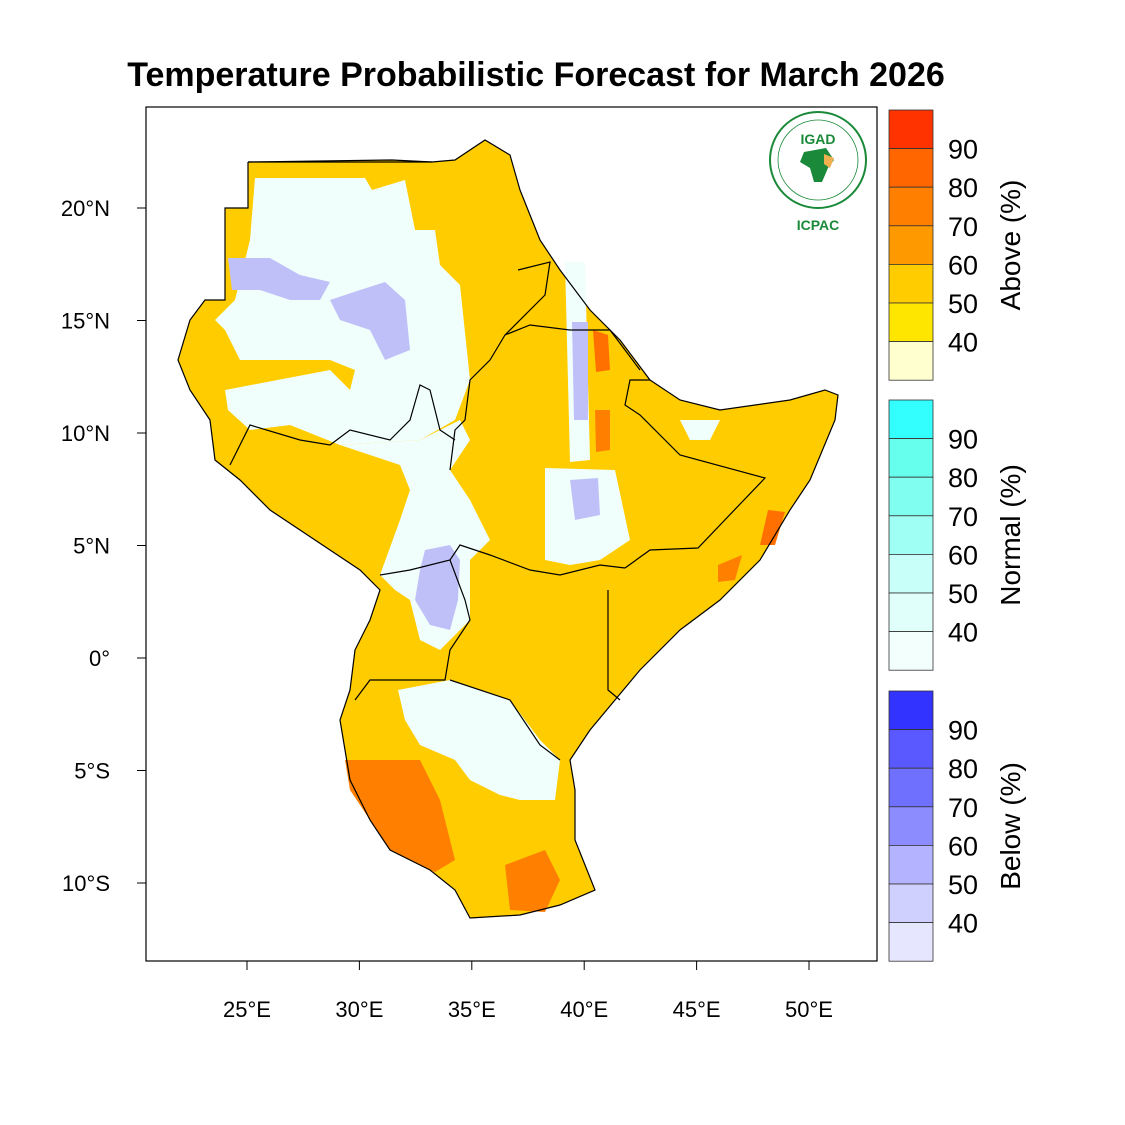  Describe the element at coordinates (1010, 535) in the screenshot. I see `colorbar-title: Normal (%)` at that location.